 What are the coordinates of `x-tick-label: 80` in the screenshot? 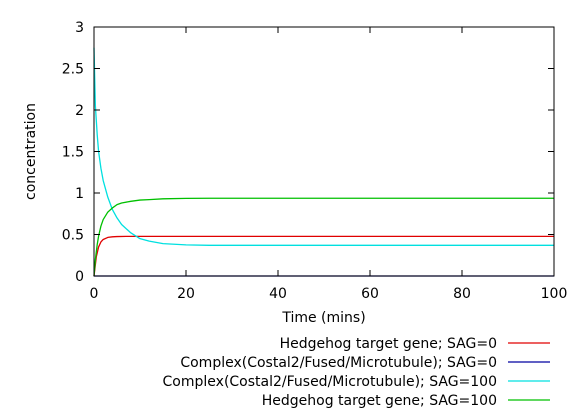 It's located at (462, 294).